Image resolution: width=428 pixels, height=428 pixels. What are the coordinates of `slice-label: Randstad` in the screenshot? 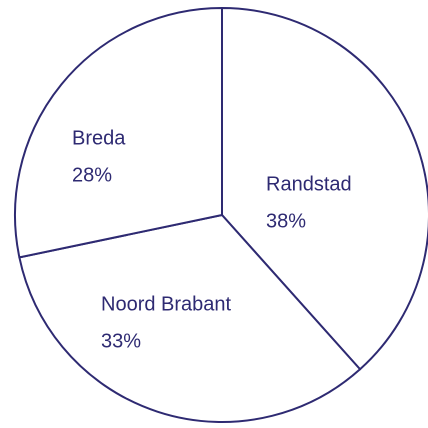 It's located at (309, 184).